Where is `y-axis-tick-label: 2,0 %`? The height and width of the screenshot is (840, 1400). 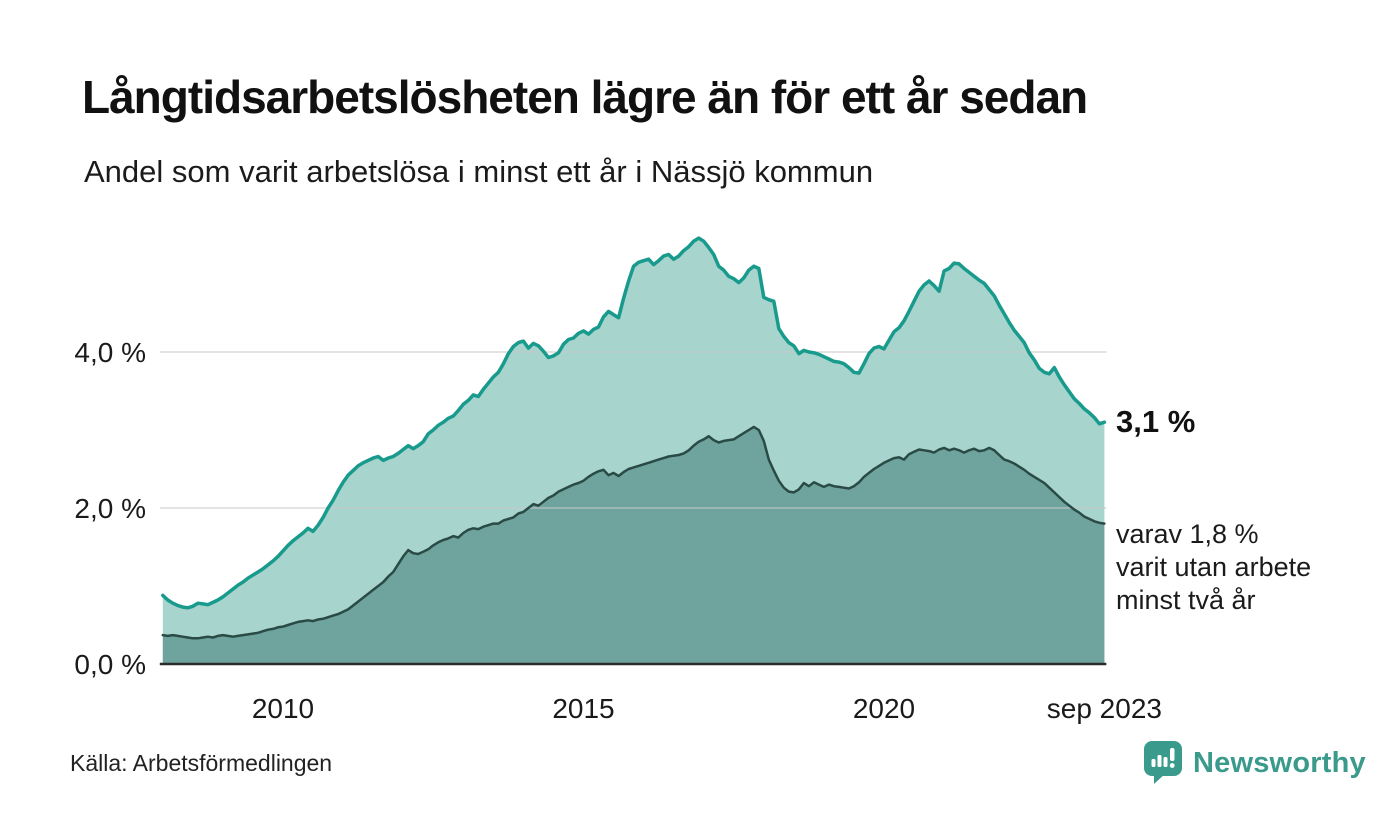 y-axis-tick-label: 2,0 % is located at coordinates (110, 508).